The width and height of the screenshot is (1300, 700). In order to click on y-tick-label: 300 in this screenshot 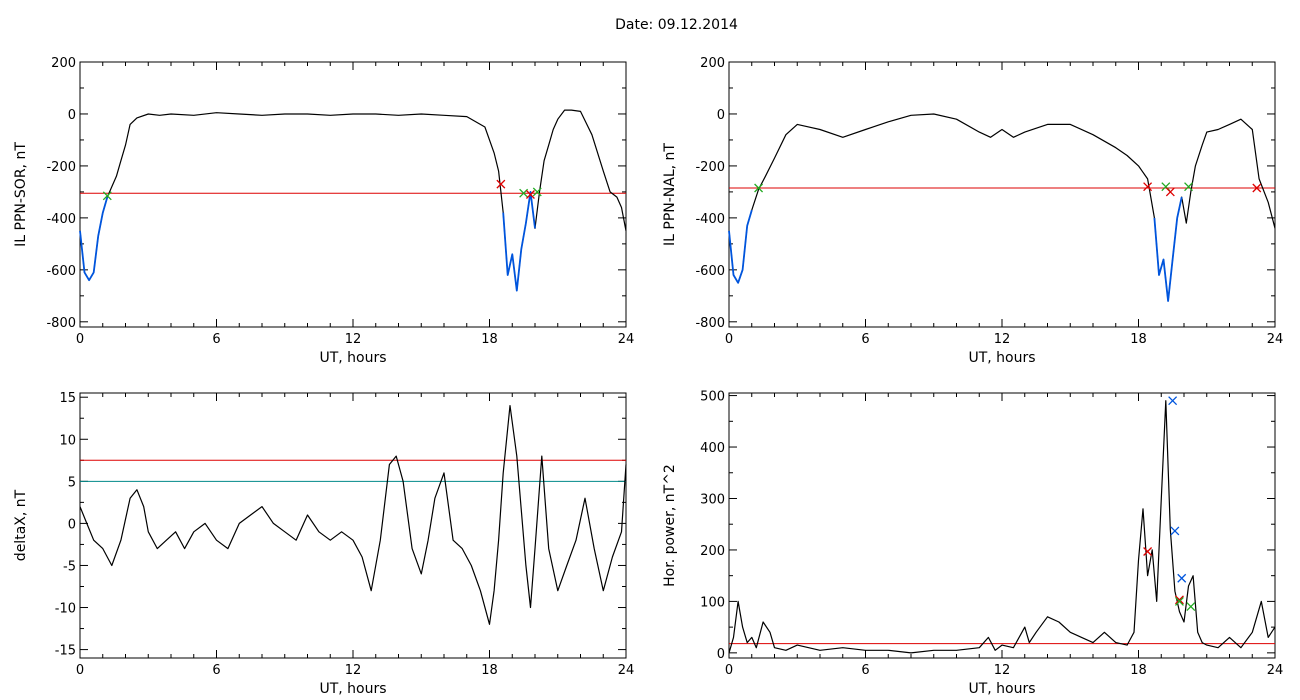, I will do `click(712, 499)`.